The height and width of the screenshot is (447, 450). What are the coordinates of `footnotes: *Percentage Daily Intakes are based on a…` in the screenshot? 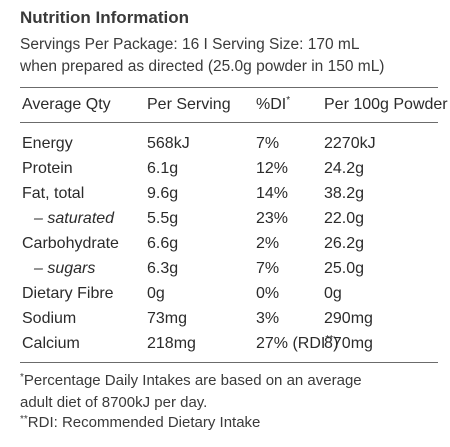 It's located at (229, 403).